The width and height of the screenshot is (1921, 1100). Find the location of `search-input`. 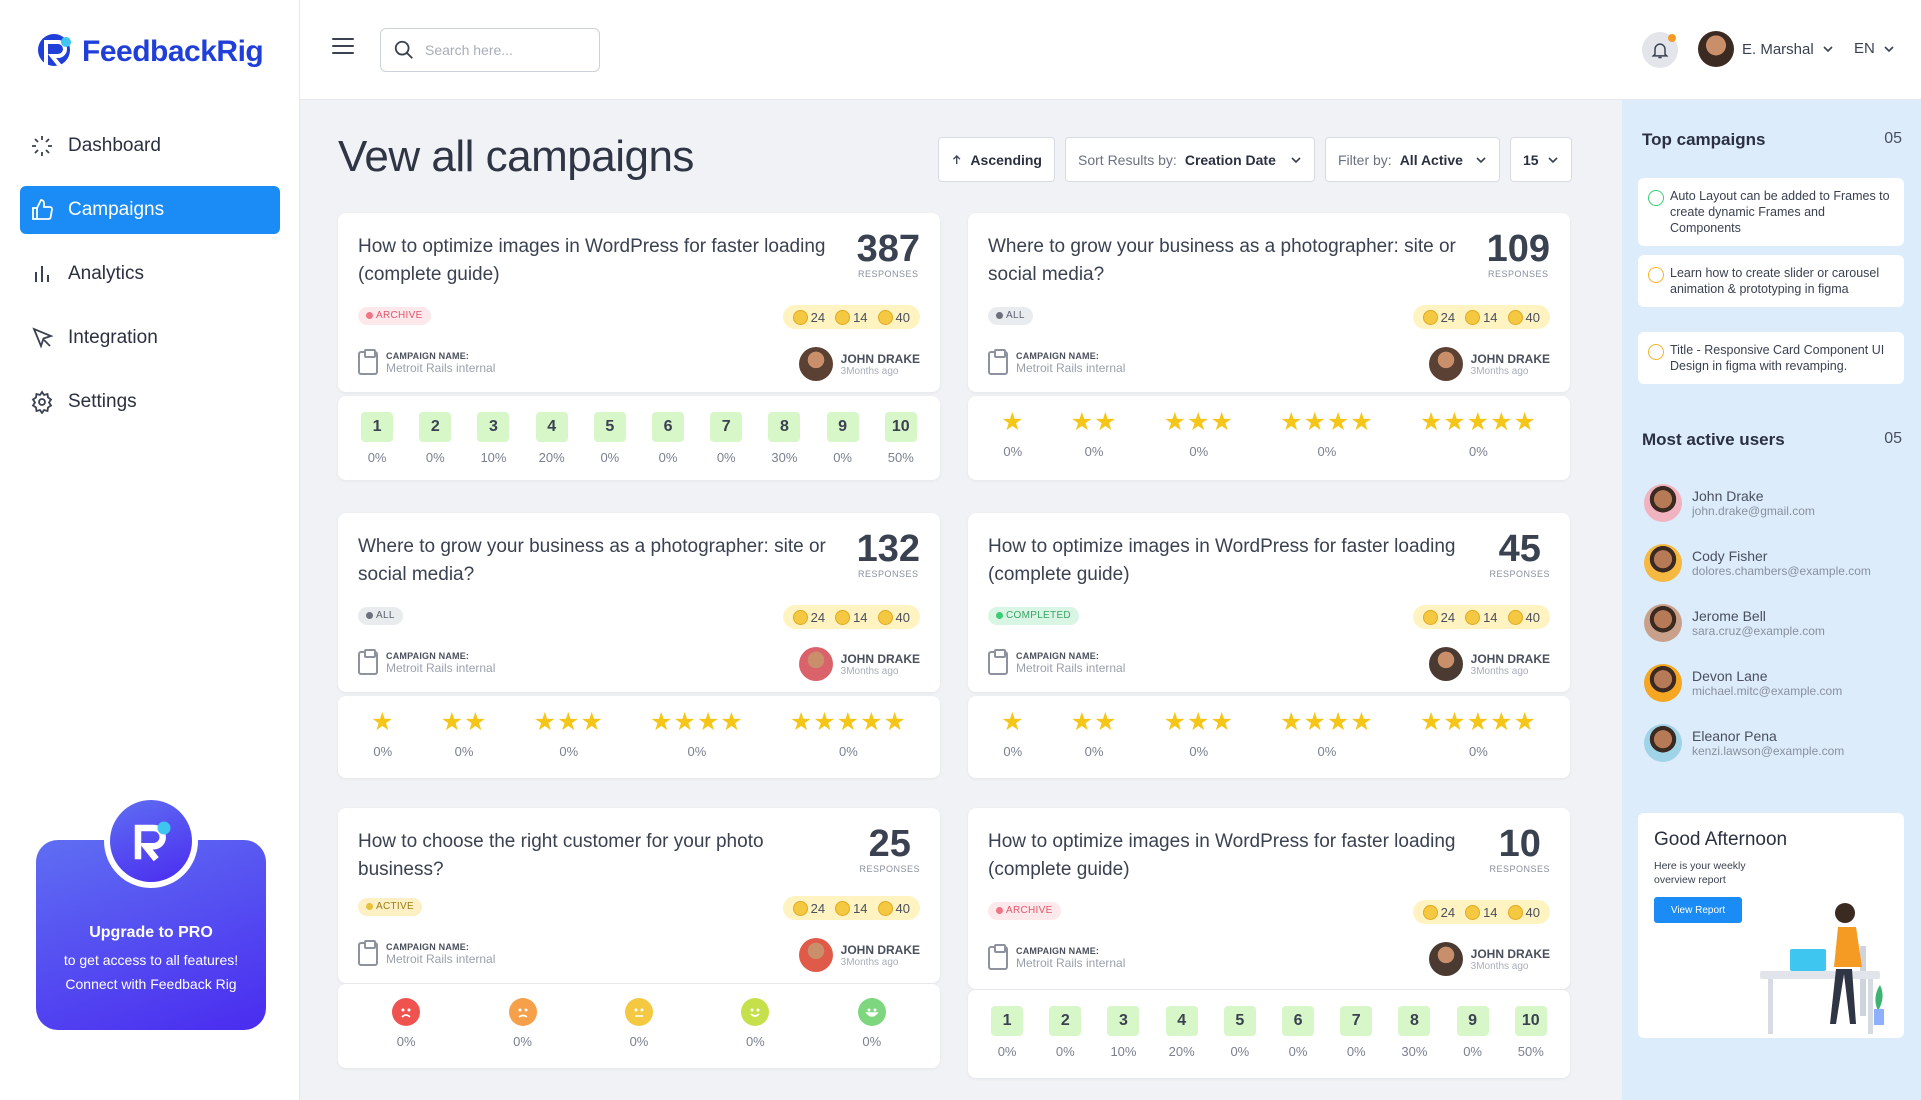

search-input is located at coordinates (505, 50).